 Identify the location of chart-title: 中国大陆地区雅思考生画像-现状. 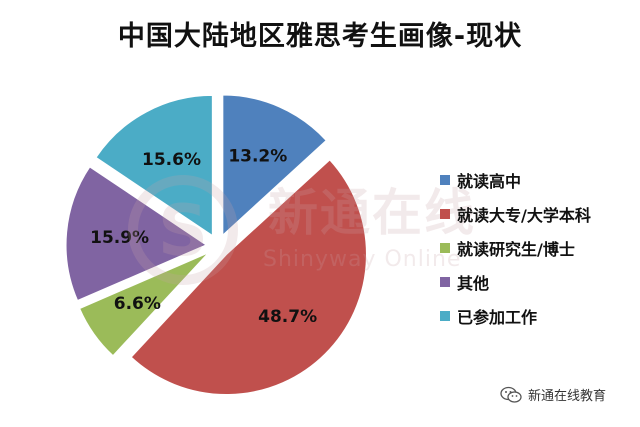
(320, 36).